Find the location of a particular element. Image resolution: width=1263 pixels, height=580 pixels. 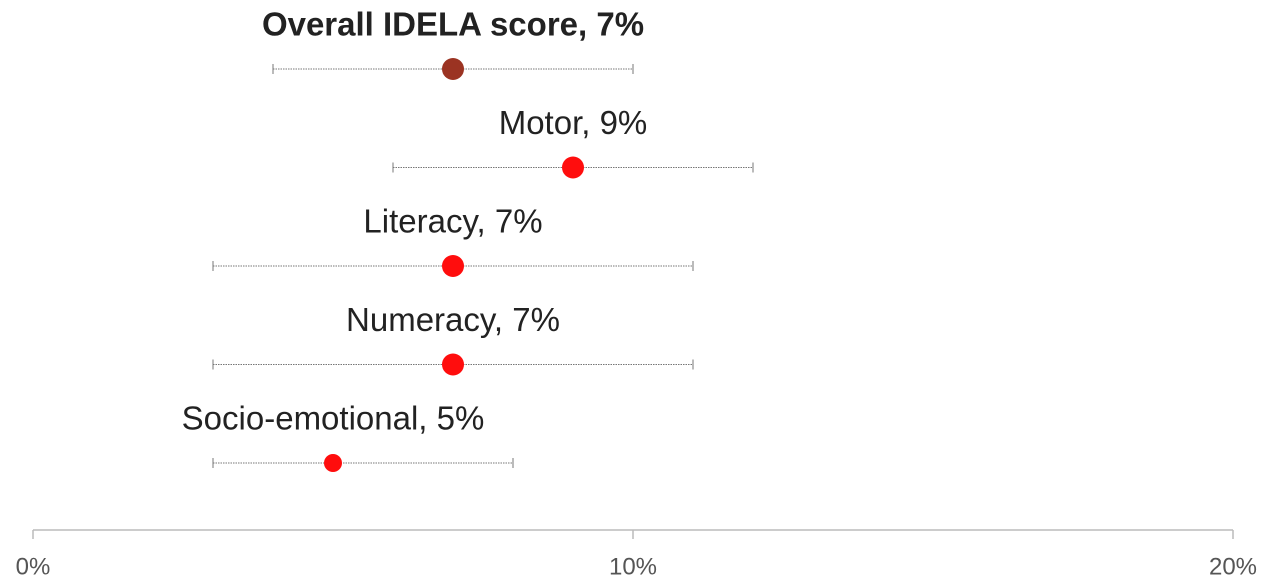

category-label: Motor, 9% is located at coordinates (573, 122).